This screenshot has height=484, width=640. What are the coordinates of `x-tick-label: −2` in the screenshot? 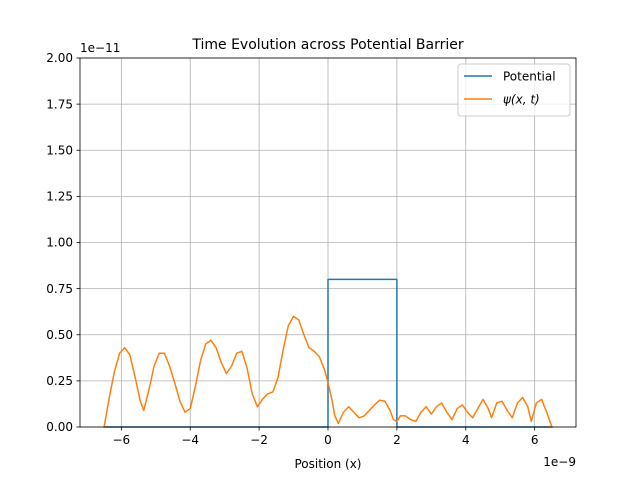 It's located at (259, 440).